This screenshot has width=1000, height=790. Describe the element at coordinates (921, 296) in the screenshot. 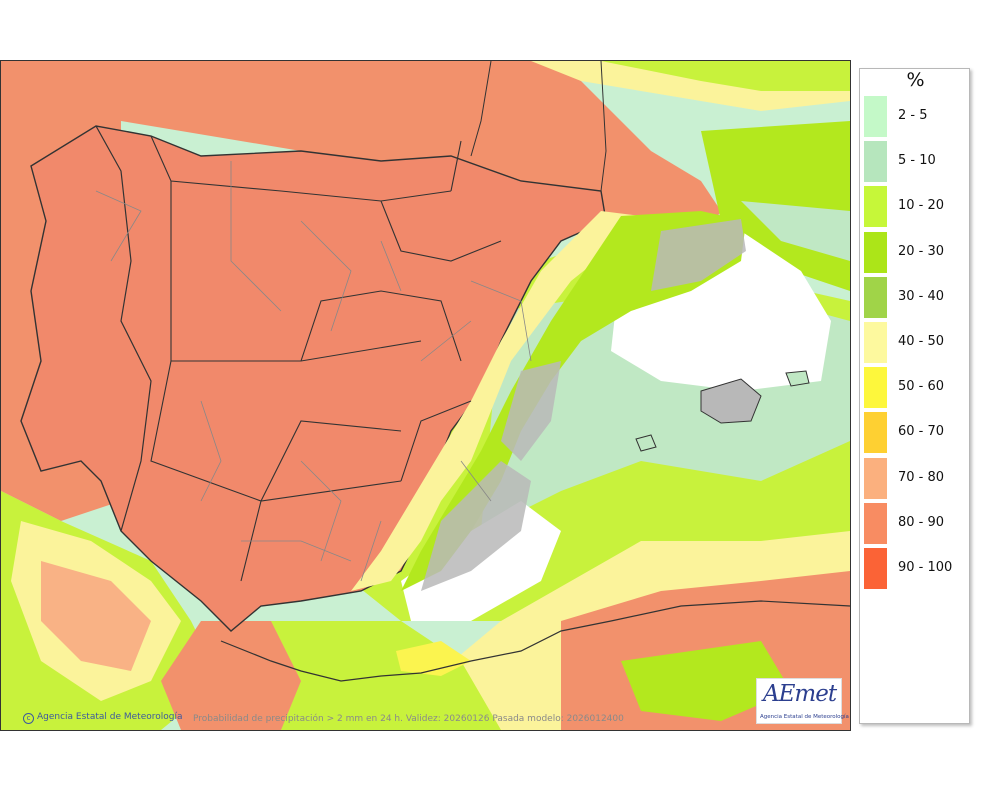

I see `legend-label: 30 - 40` at that location.